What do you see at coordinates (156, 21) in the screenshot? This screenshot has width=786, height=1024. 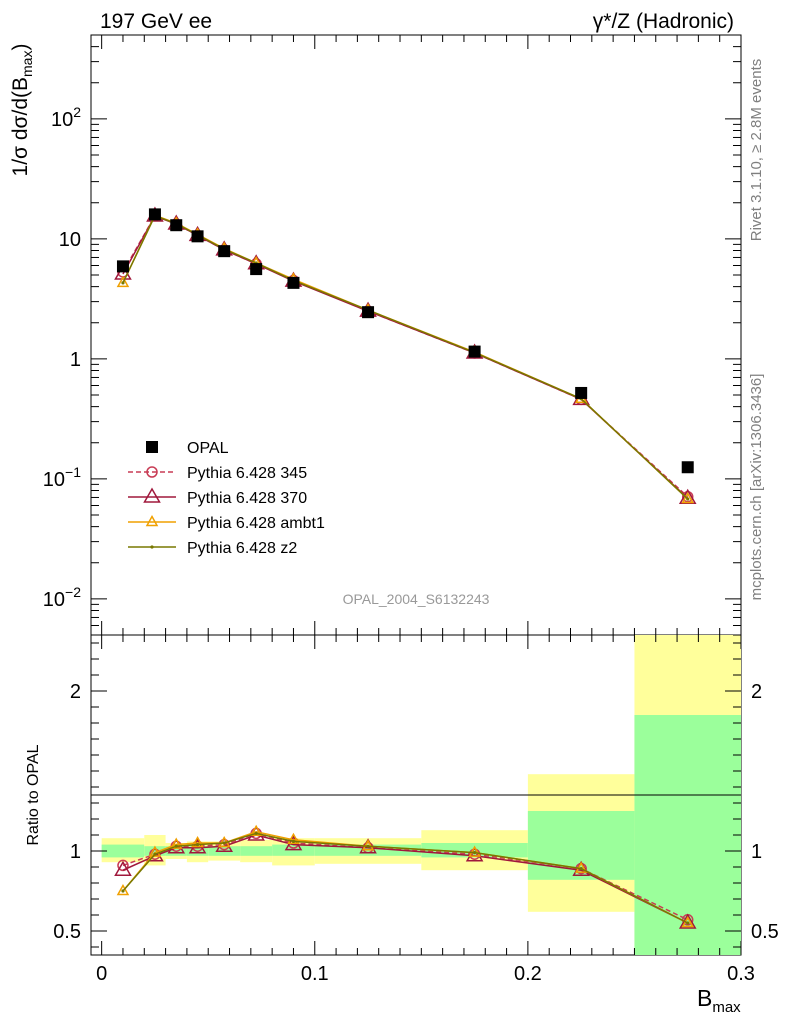 I see `header-left: 197 GeV ee` at bounding box center [156, 21].